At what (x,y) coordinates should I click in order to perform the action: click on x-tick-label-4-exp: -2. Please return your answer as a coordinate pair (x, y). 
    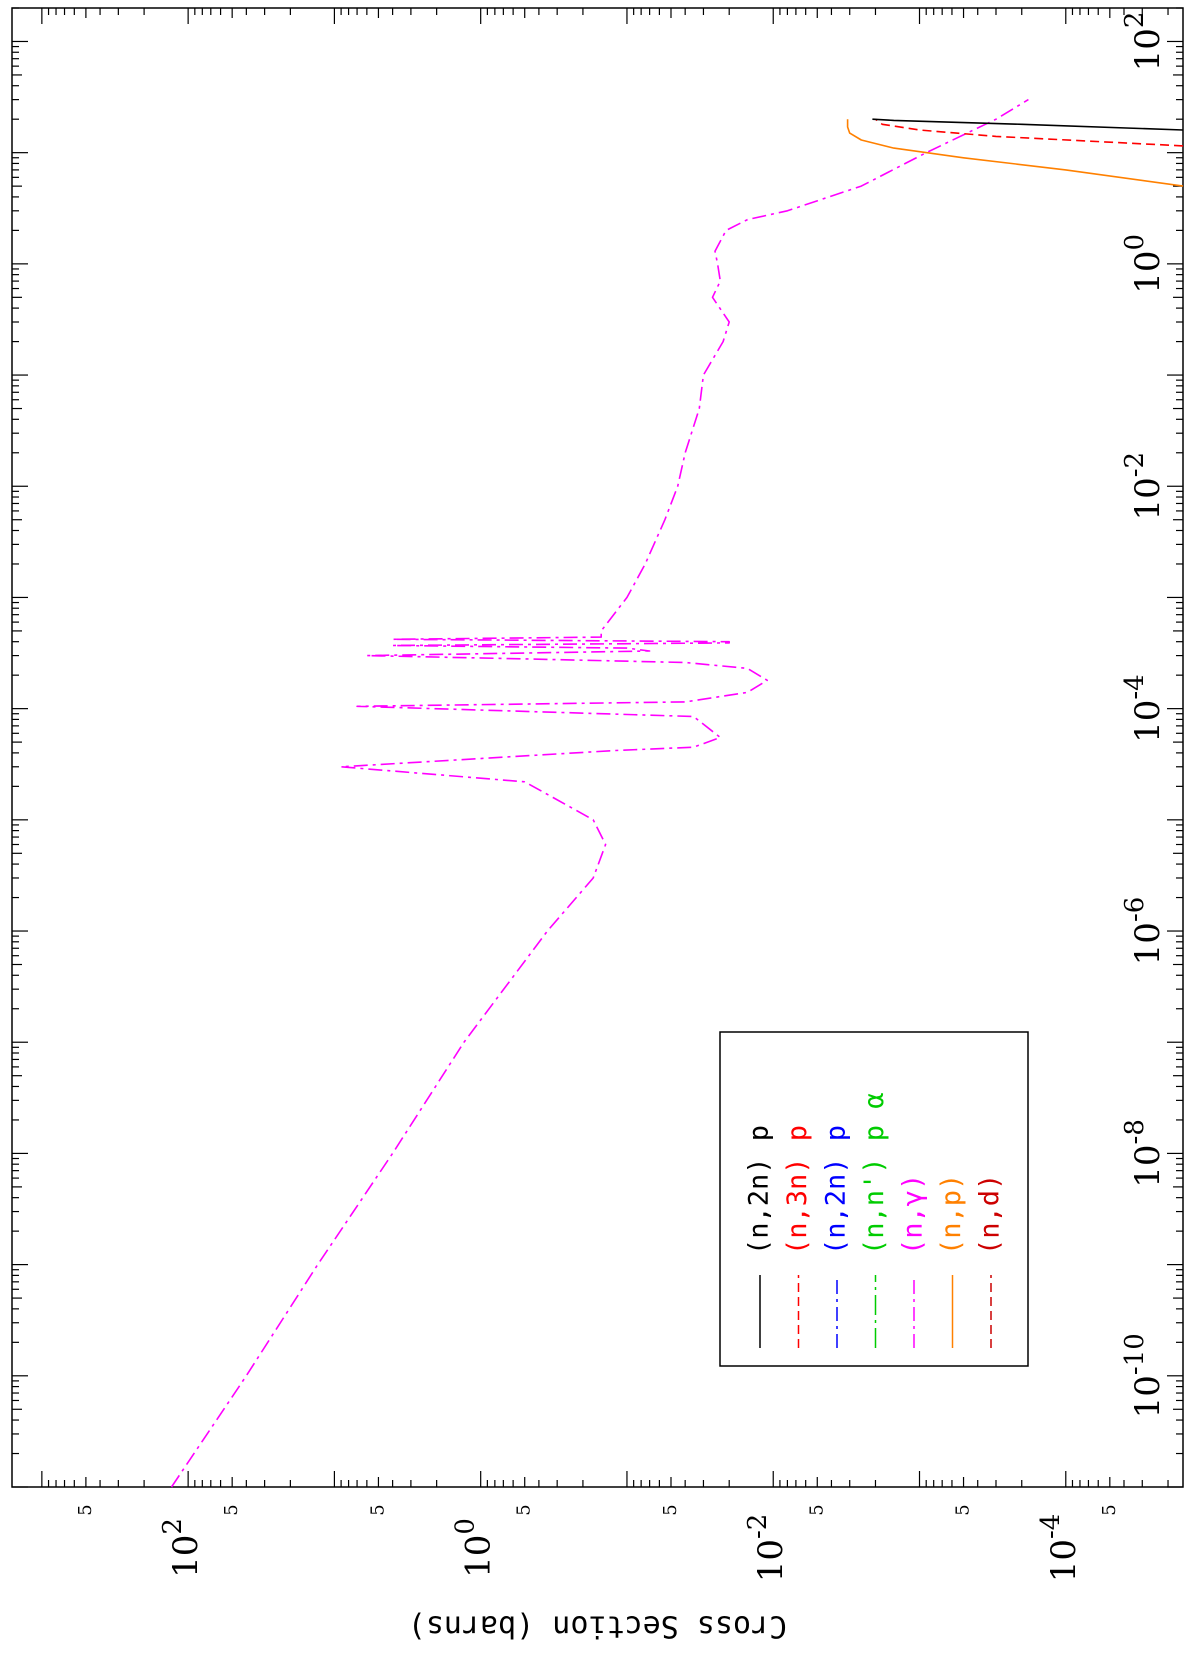
    Looking at the image, I should click on (1135, 464).